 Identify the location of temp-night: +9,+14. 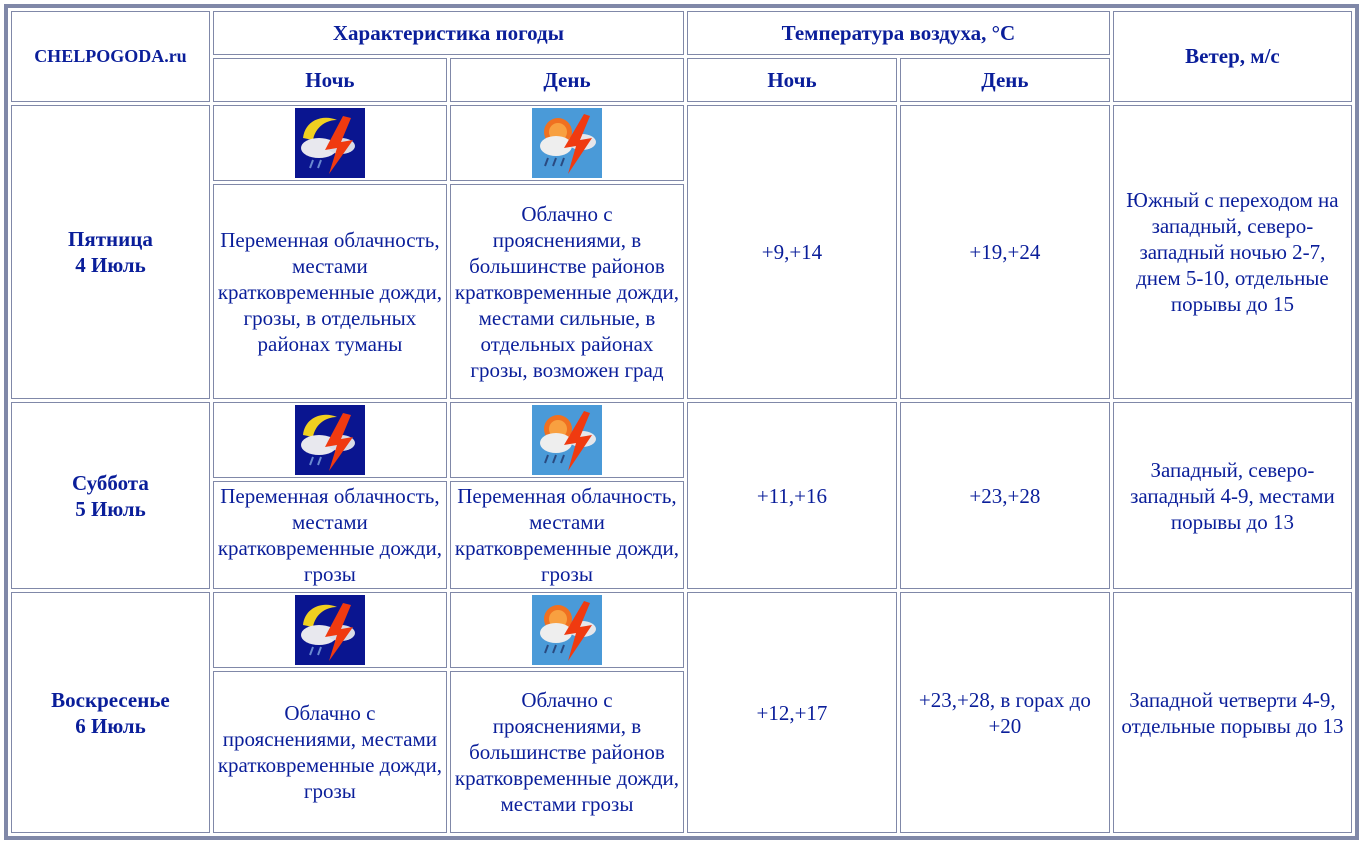
(791, 252).